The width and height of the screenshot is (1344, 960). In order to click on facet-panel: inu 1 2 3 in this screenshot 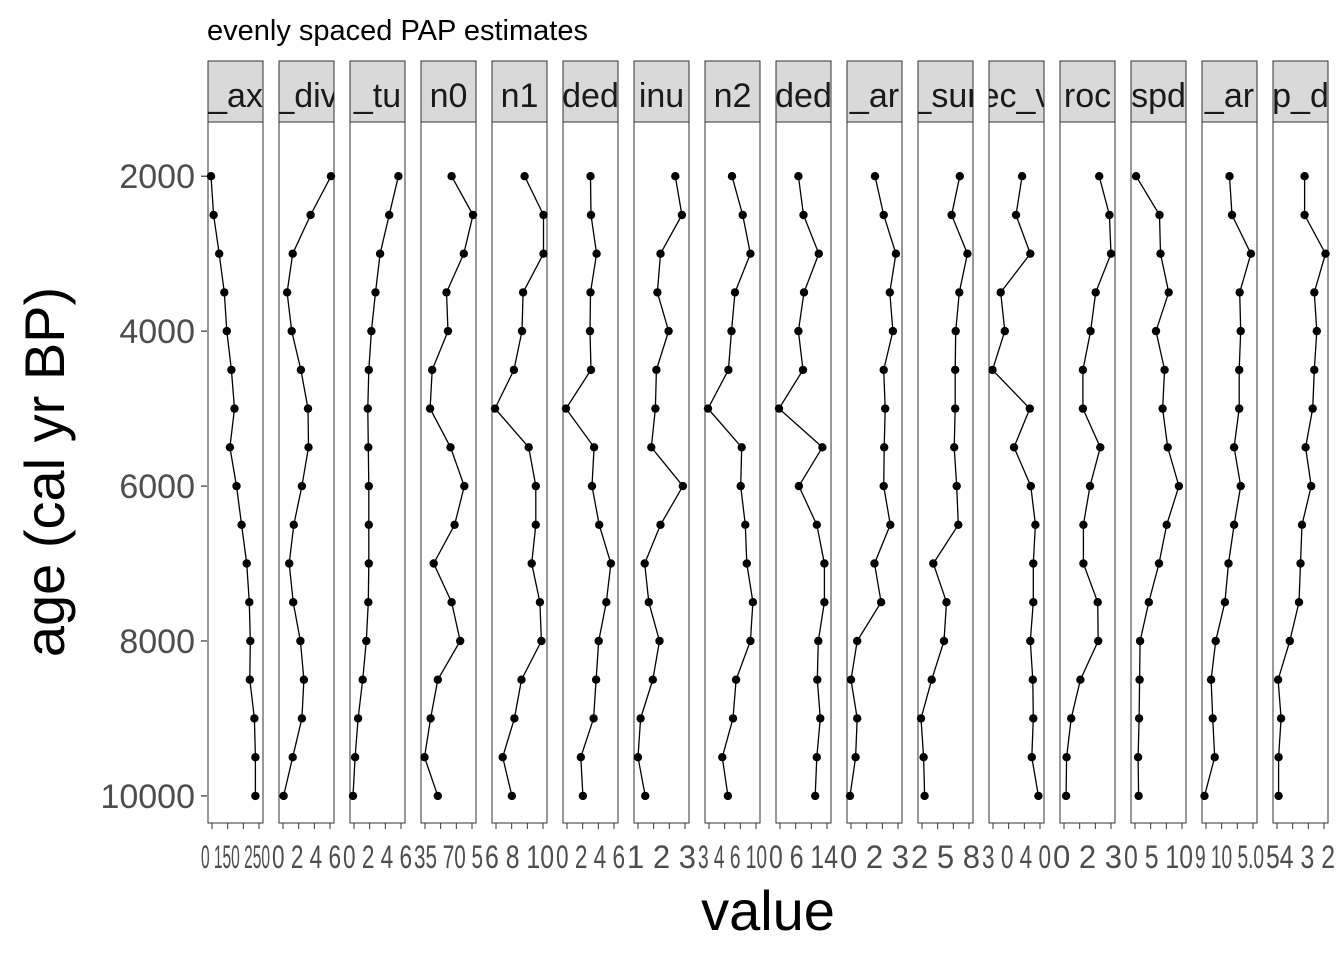, I will do `click(661, 467)`.